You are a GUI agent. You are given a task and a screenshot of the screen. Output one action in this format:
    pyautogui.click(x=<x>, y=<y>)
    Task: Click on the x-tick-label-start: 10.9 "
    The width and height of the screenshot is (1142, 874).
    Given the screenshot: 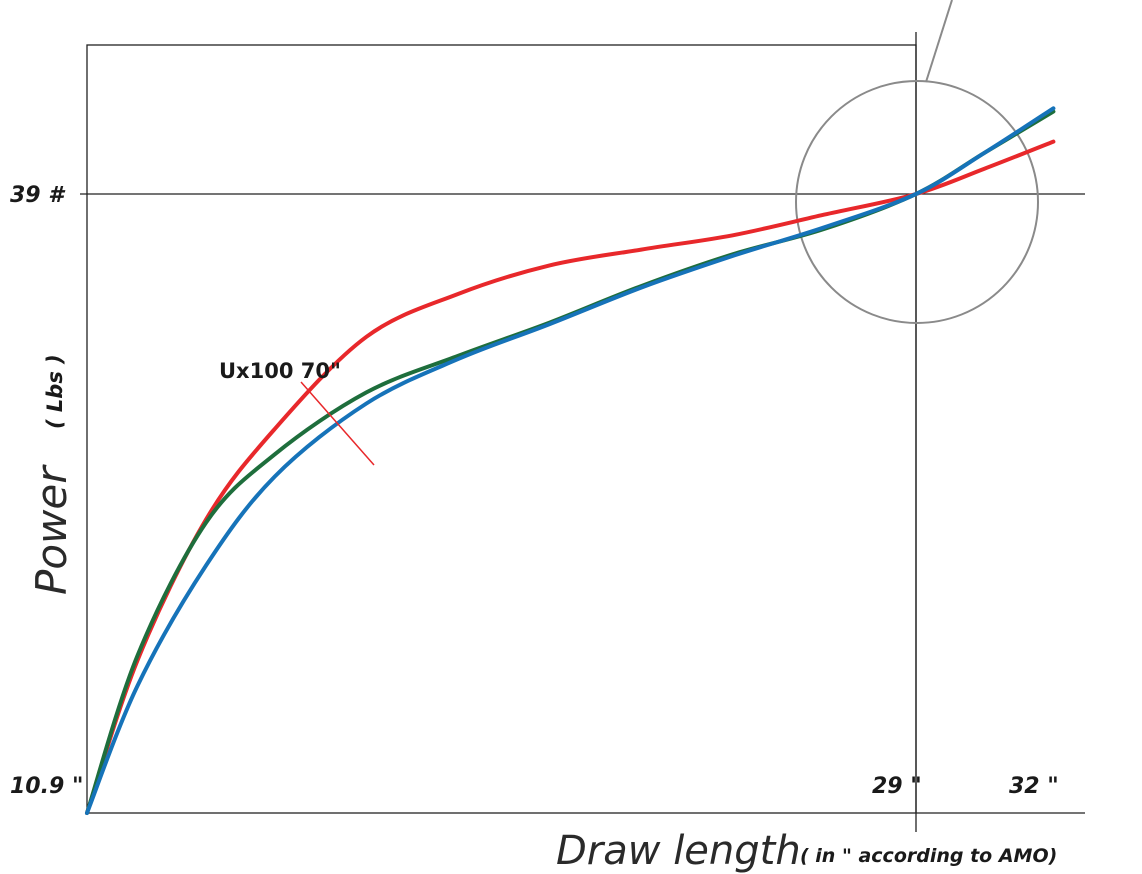 What is the action you would take?
    pyautogui.click(x=46, y=786)
    